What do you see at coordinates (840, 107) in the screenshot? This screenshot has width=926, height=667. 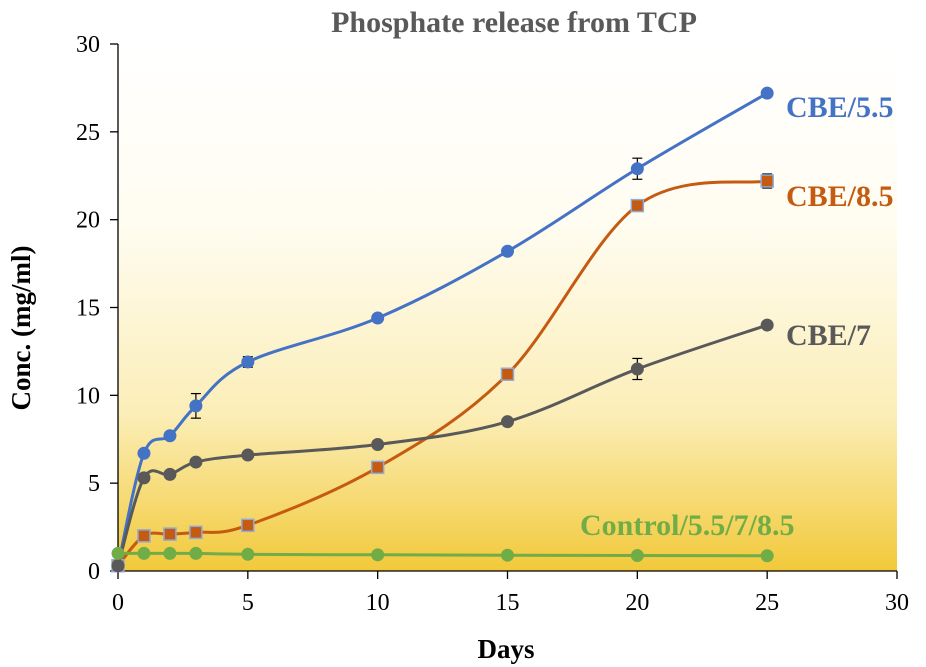 I see `series-label: CBE/5.5` at bounding box center [840, 107].